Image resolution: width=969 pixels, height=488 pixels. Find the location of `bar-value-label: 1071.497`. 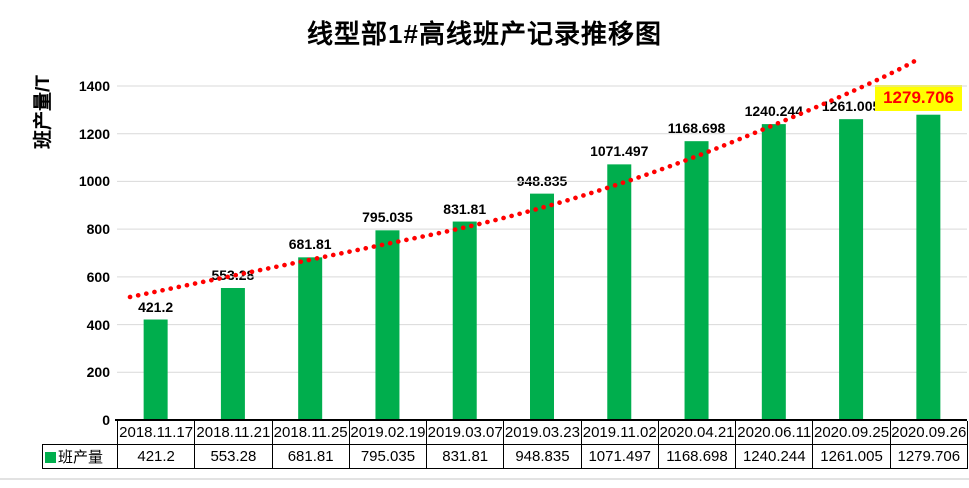

bar-value-label: 1071.497 is located at coordinates (619, 151).